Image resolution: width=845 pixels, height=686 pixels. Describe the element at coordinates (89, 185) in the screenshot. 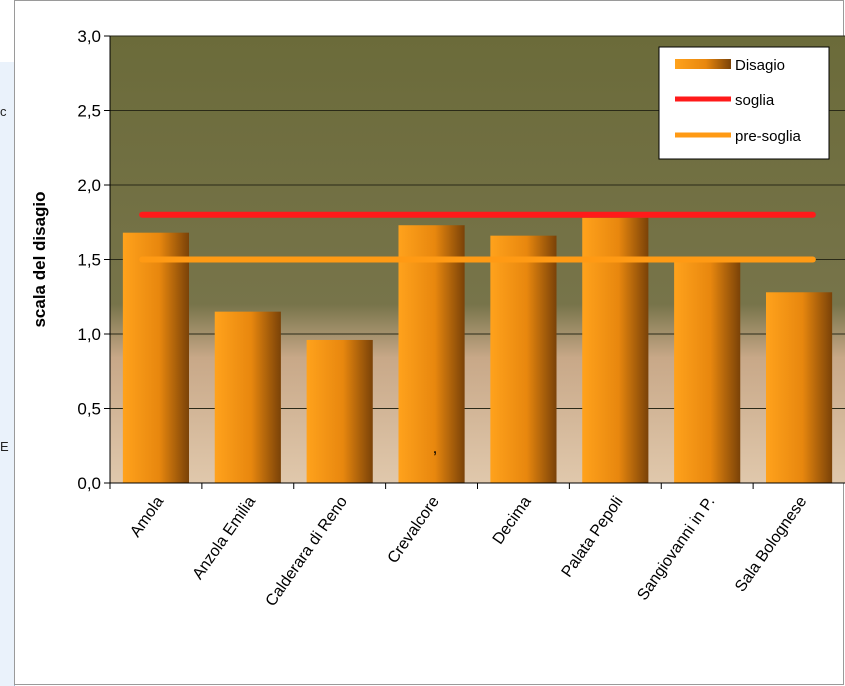

I see `y-tick-label: 2,0` at that location.